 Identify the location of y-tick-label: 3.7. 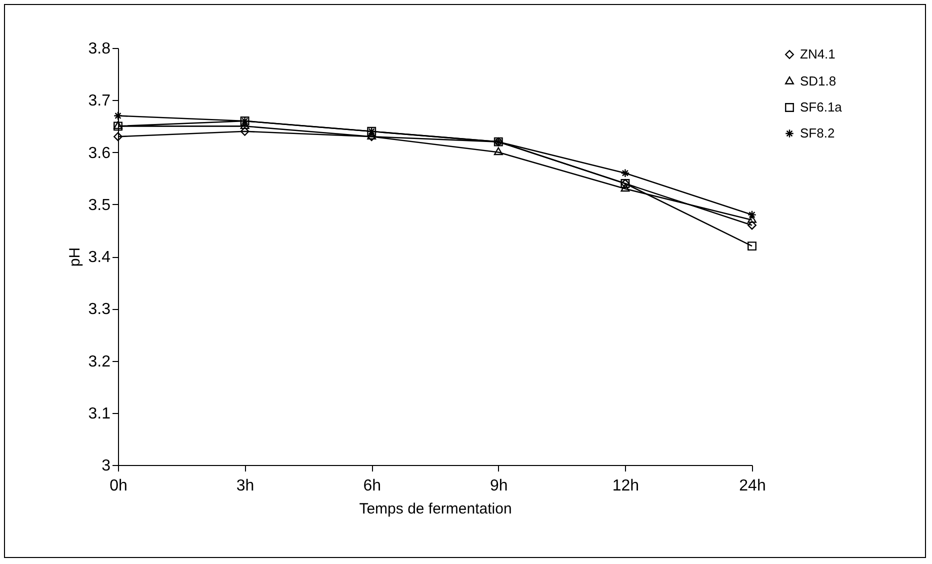
(99, 101).